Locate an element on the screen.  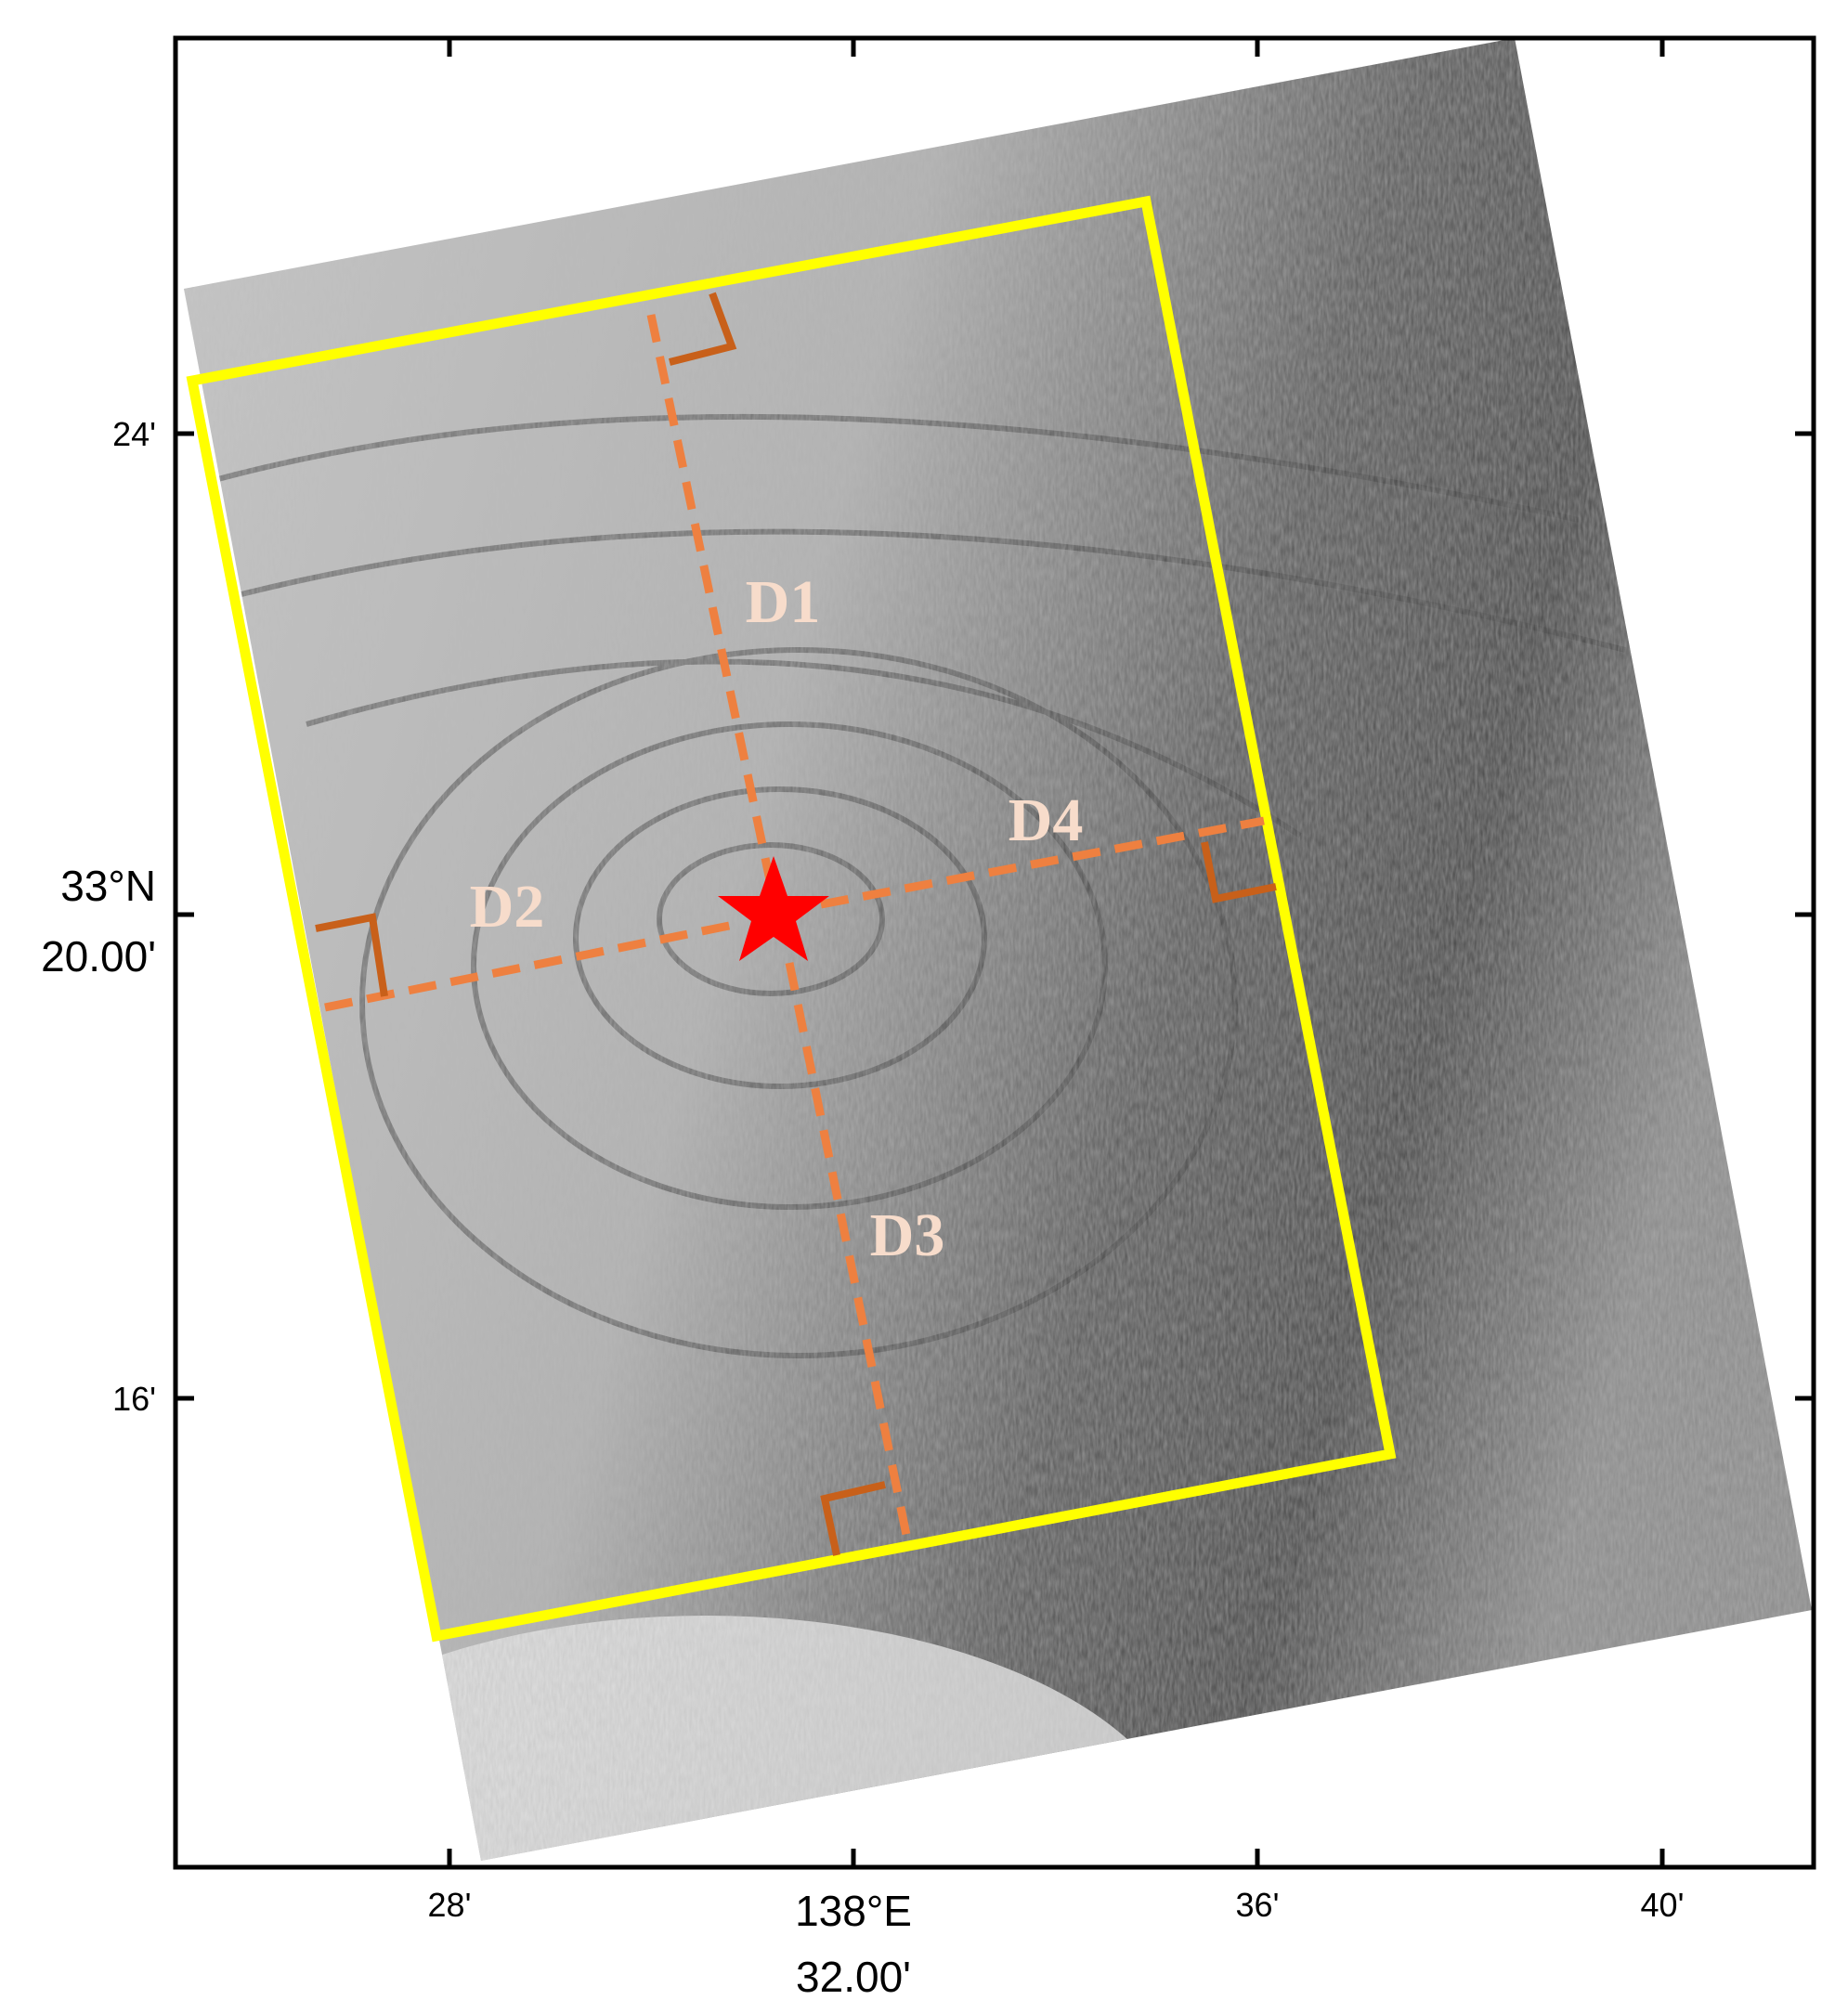
x-tick-label: 40' is located at coordinates (1663, 1905).